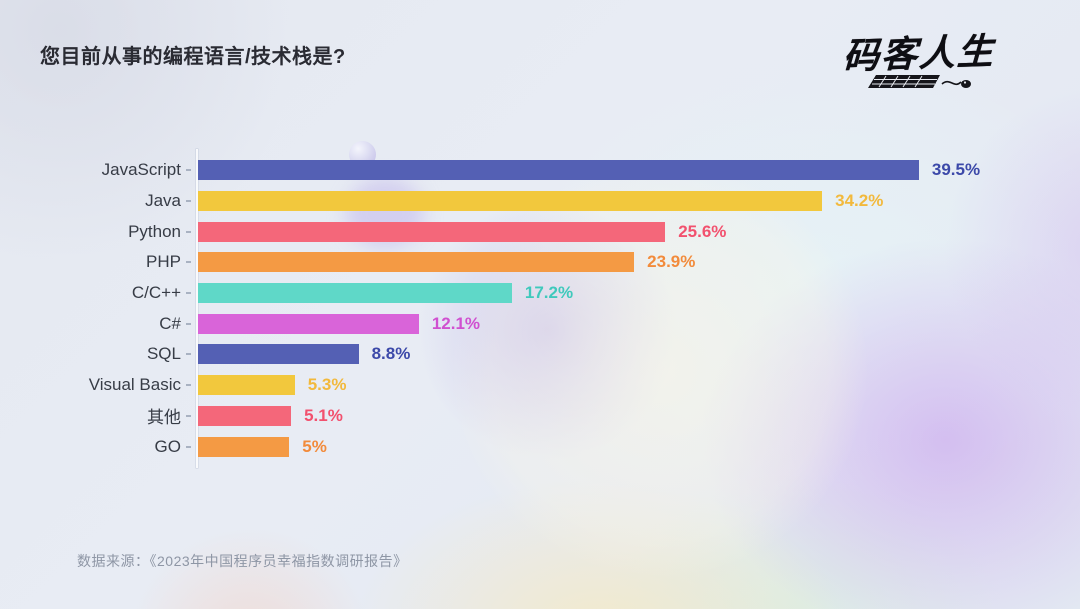  What do you see at coordinates (545, 385) in the screenshot?
I see `bar-row: Visual Basic 5.3%` at bounding box center [545, 385].